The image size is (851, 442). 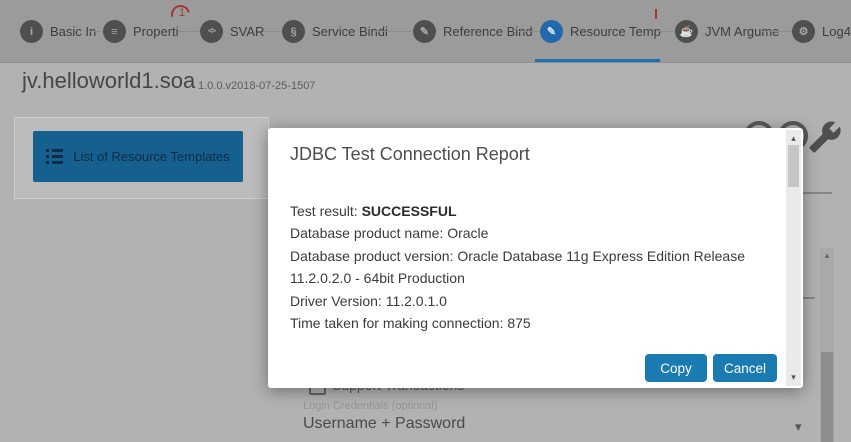 I want to click on tab-jvm-arguments: ☕ JVM Argume, so click(x=727, y=31).